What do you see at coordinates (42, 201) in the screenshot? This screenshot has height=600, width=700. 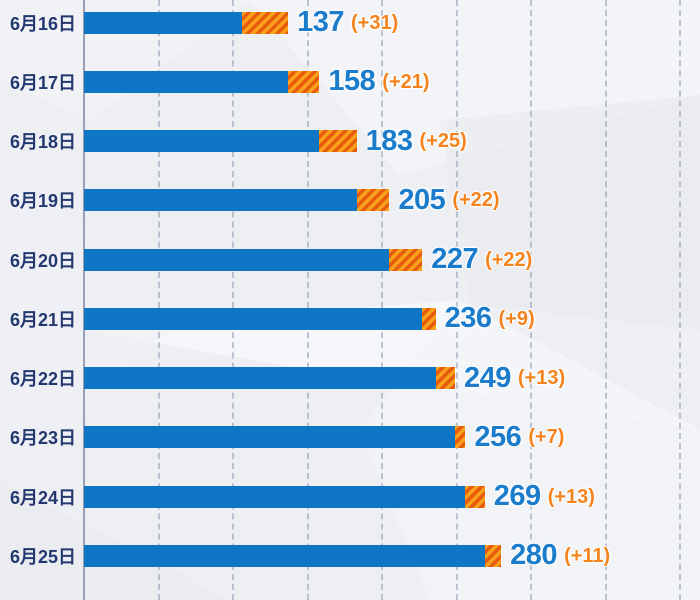 I see `date-label: 6月19日` at bounding box center [42, 201].